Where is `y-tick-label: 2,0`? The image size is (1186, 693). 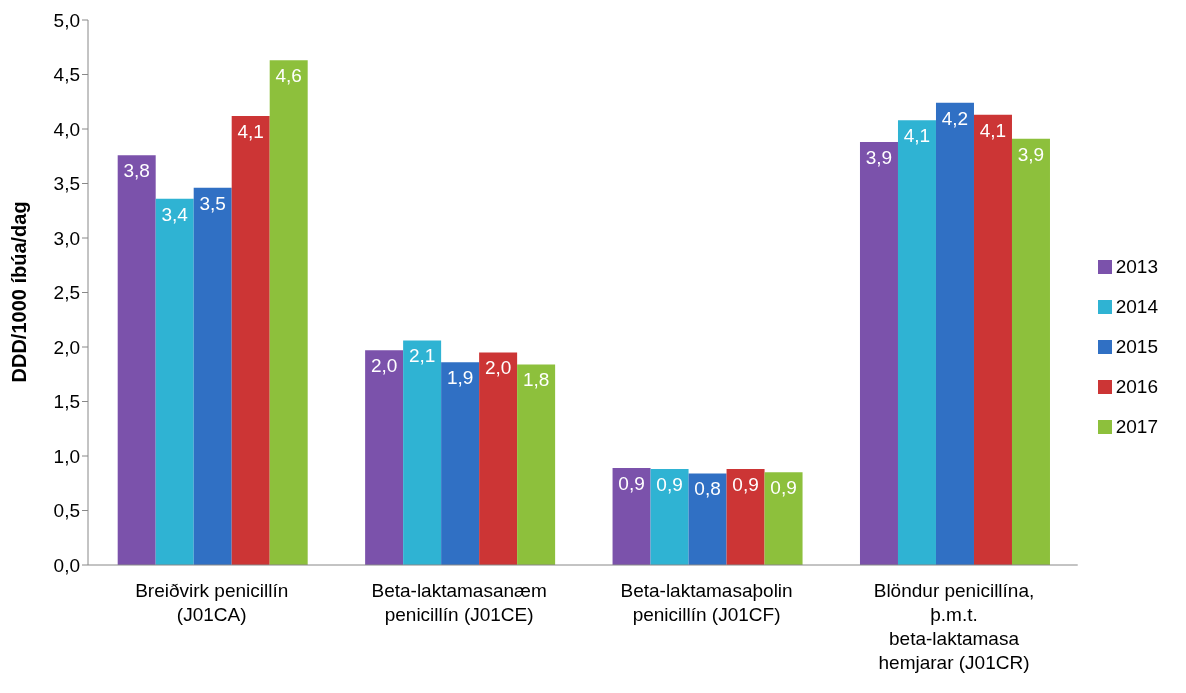 y-tick-label: 2,0 is located at coordinates (66, 347).